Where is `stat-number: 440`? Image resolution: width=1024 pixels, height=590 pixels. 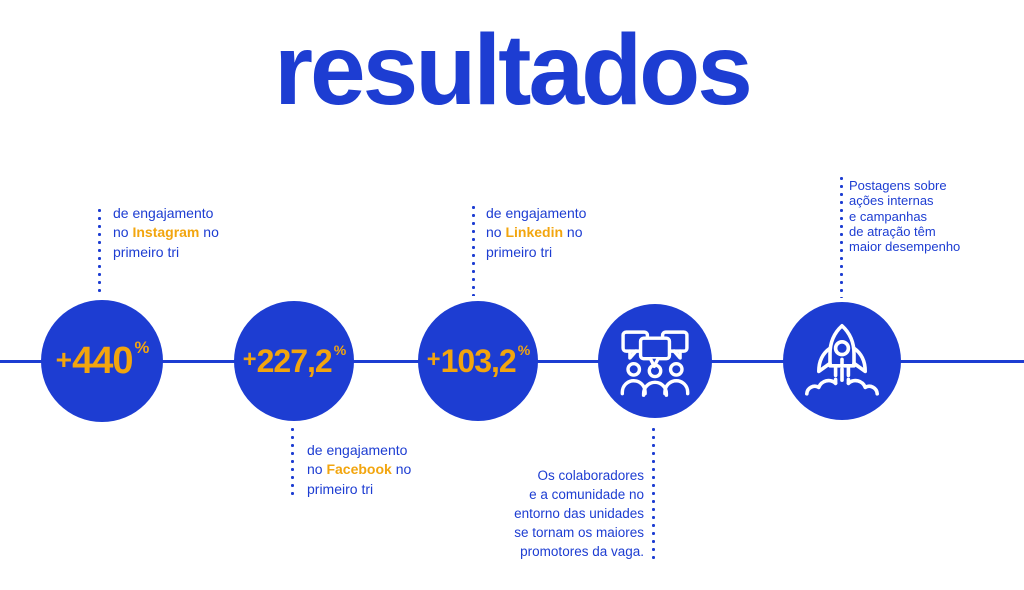 stat-number: 440 is located at coordinates (102, 360).